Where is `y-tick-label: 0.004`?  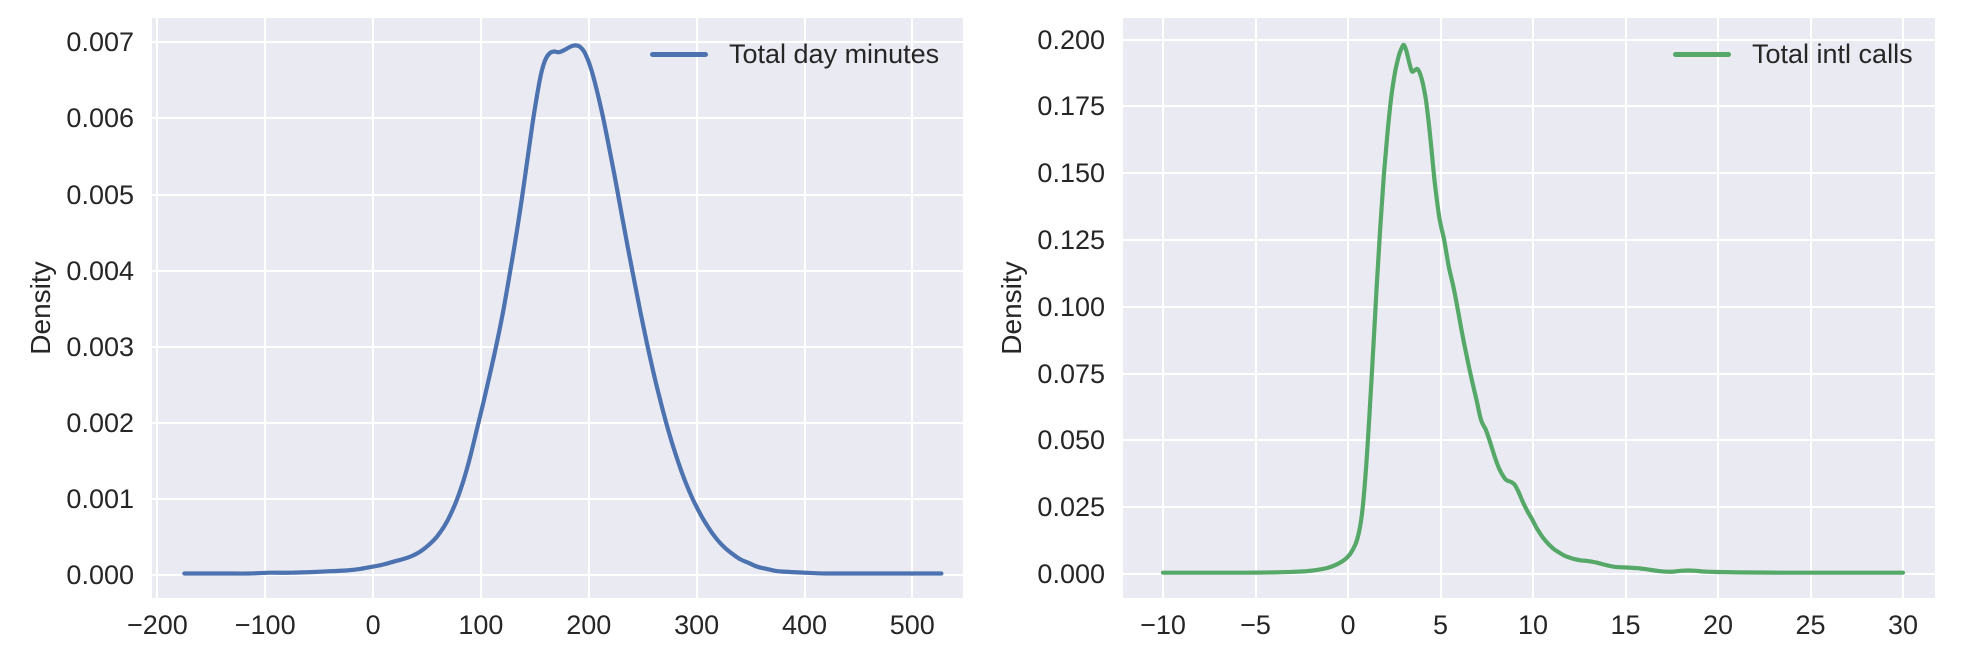 y-tick-label: 0.004 is located at coordinates (100, 270).